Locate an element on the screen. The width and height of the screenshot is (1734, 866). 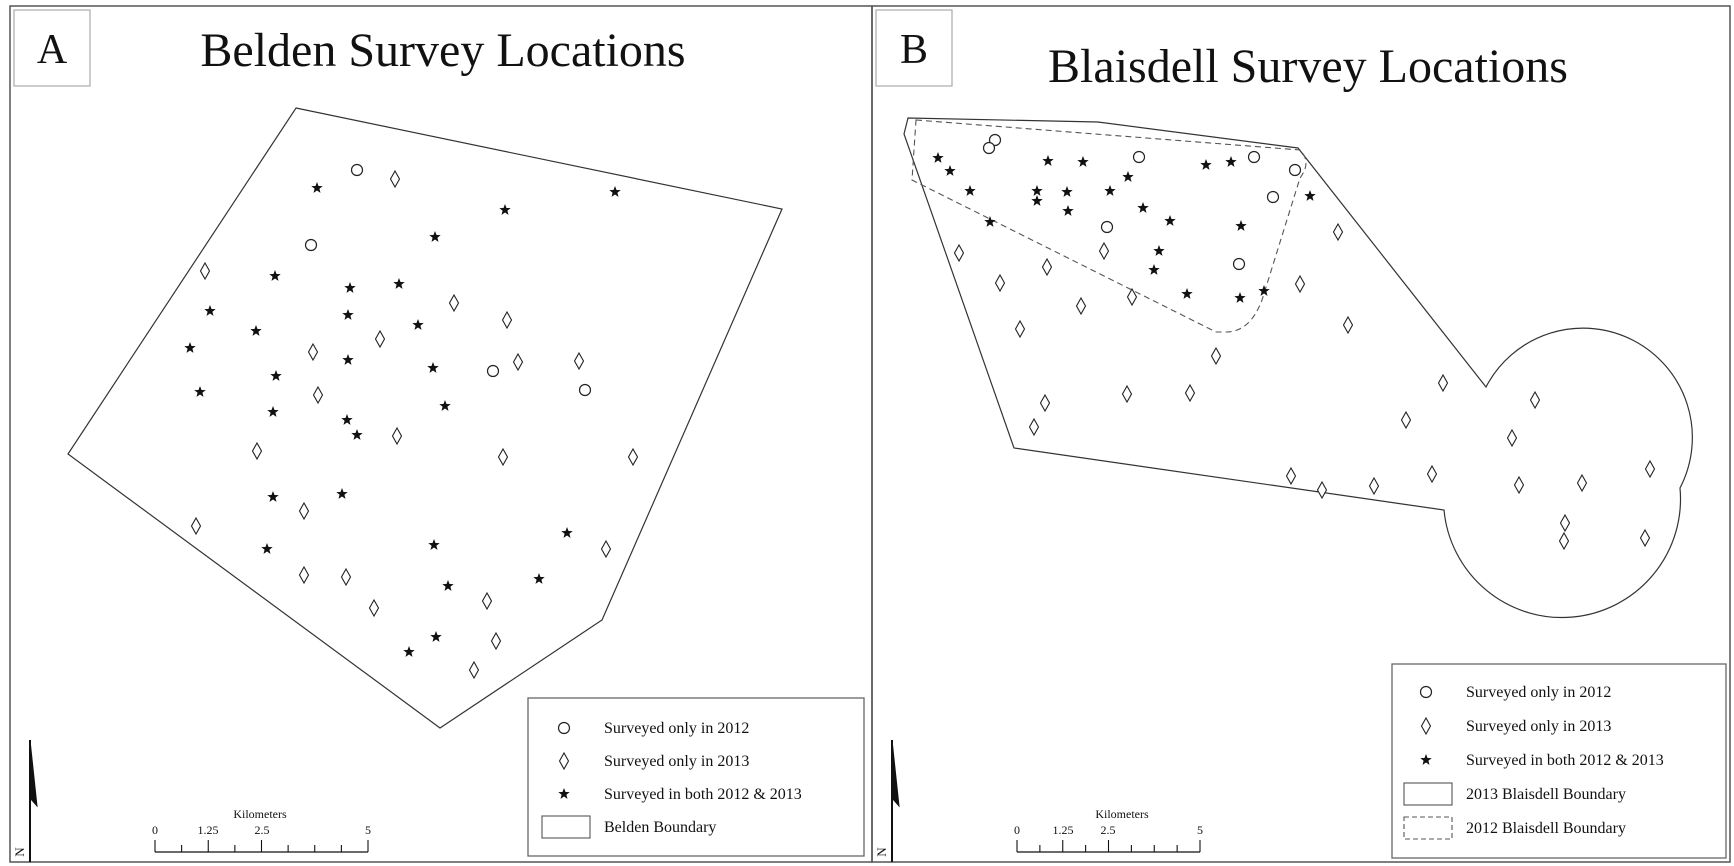
panel-b-north-arrow-icon is located at coordinates (895, 773).